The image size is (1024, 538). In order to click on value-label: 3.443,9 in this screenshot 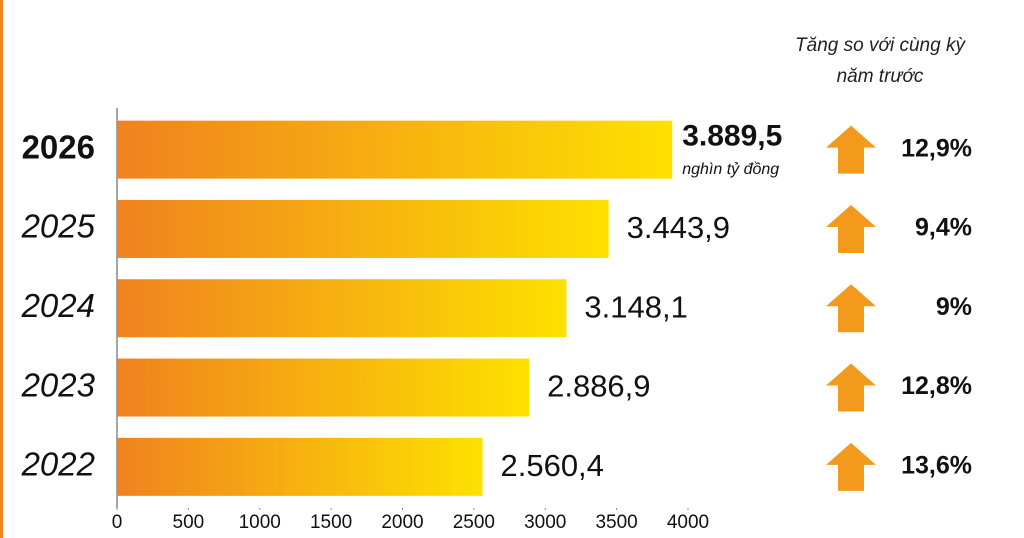, I will do `click(678, 227)`.